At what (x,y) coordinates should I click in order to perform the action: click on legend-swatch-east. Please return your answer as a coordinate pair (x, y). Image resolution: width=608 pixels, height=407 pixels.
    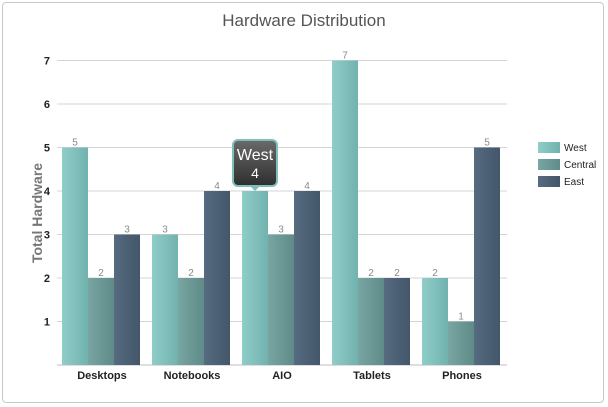
    Looking at the image, I should click on (549, 181).